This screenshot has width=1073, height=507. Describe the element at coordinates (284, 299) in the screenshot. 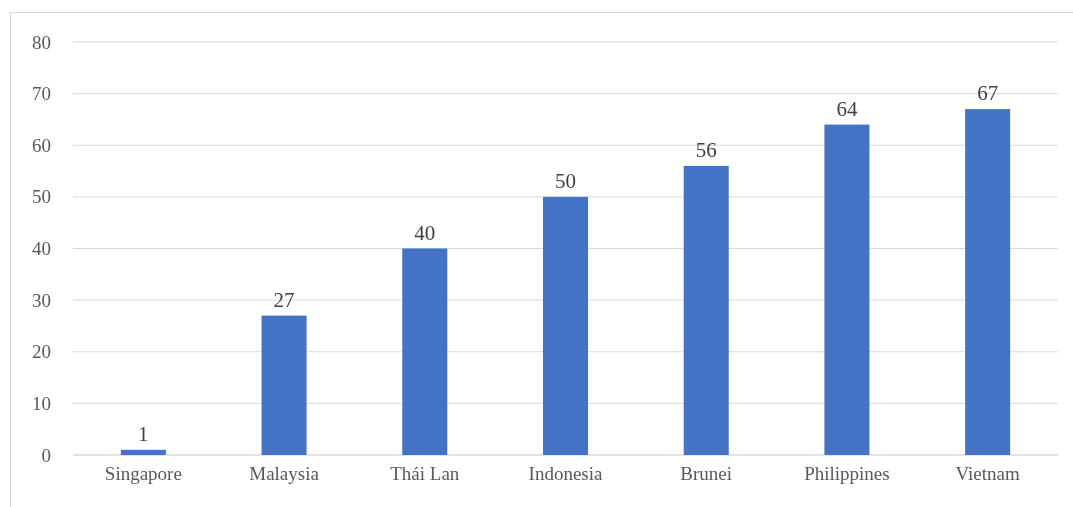

I see `data-label: 27` at that location.